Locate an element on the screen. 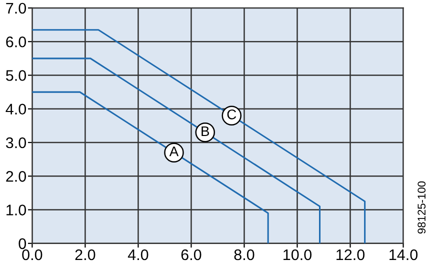 The height and width of the screenshot is (266, 429). x-tick-label: 12.0 is located at coordinates (350, 254).